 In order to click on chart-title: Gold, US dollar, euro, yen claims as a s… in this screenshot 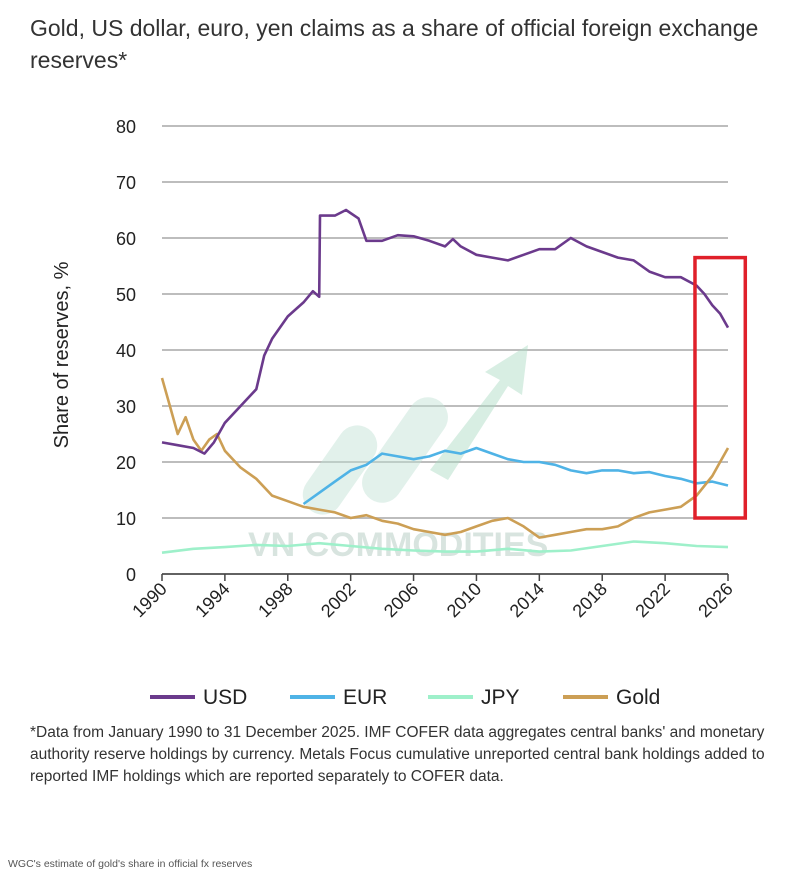, I will do `click(394, 44)`.